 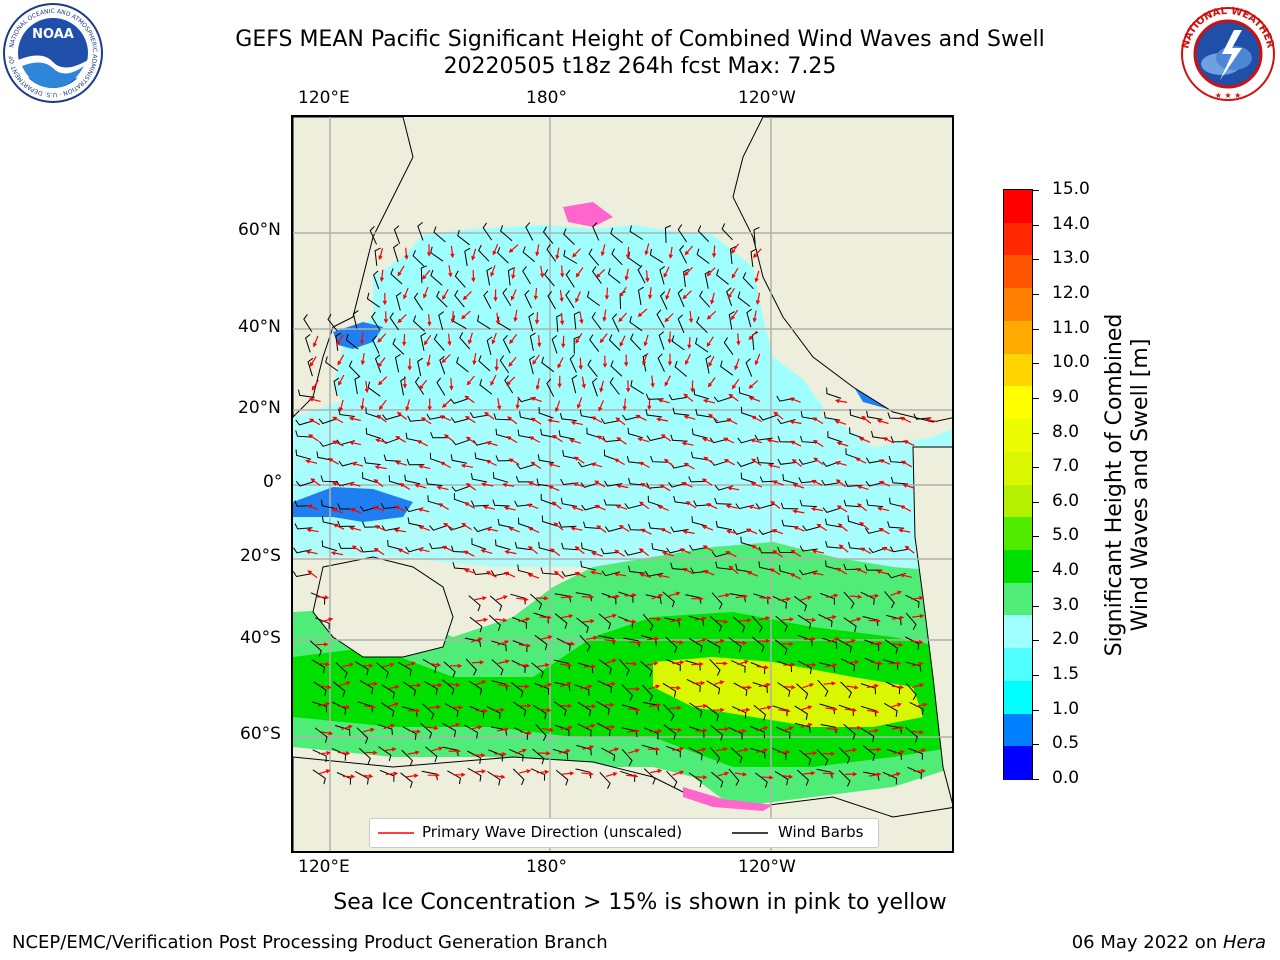 I want to click on lon-label-top-120e: 120°E, so click(x=324, y=98).